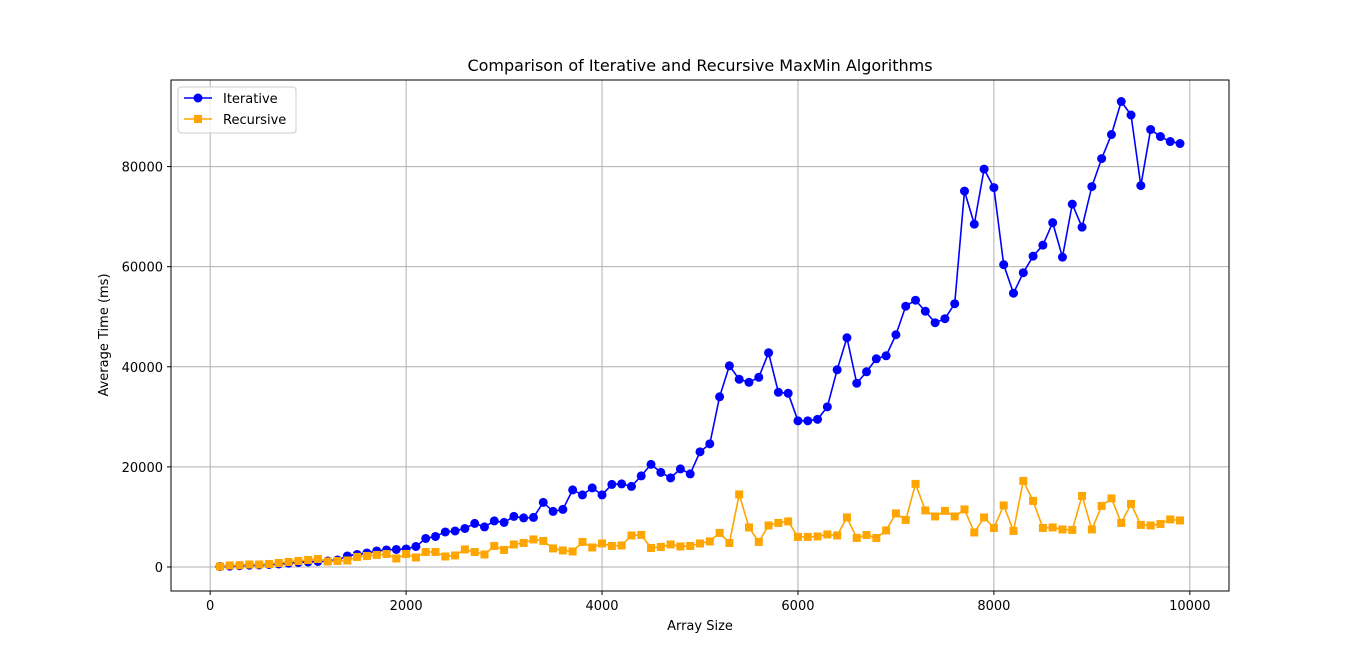 The height and width of the screenshot is (663, 1366). Describe the element at coordinates (198, 119) in the screenshot. I see `legend-marker-recursive` at that location.